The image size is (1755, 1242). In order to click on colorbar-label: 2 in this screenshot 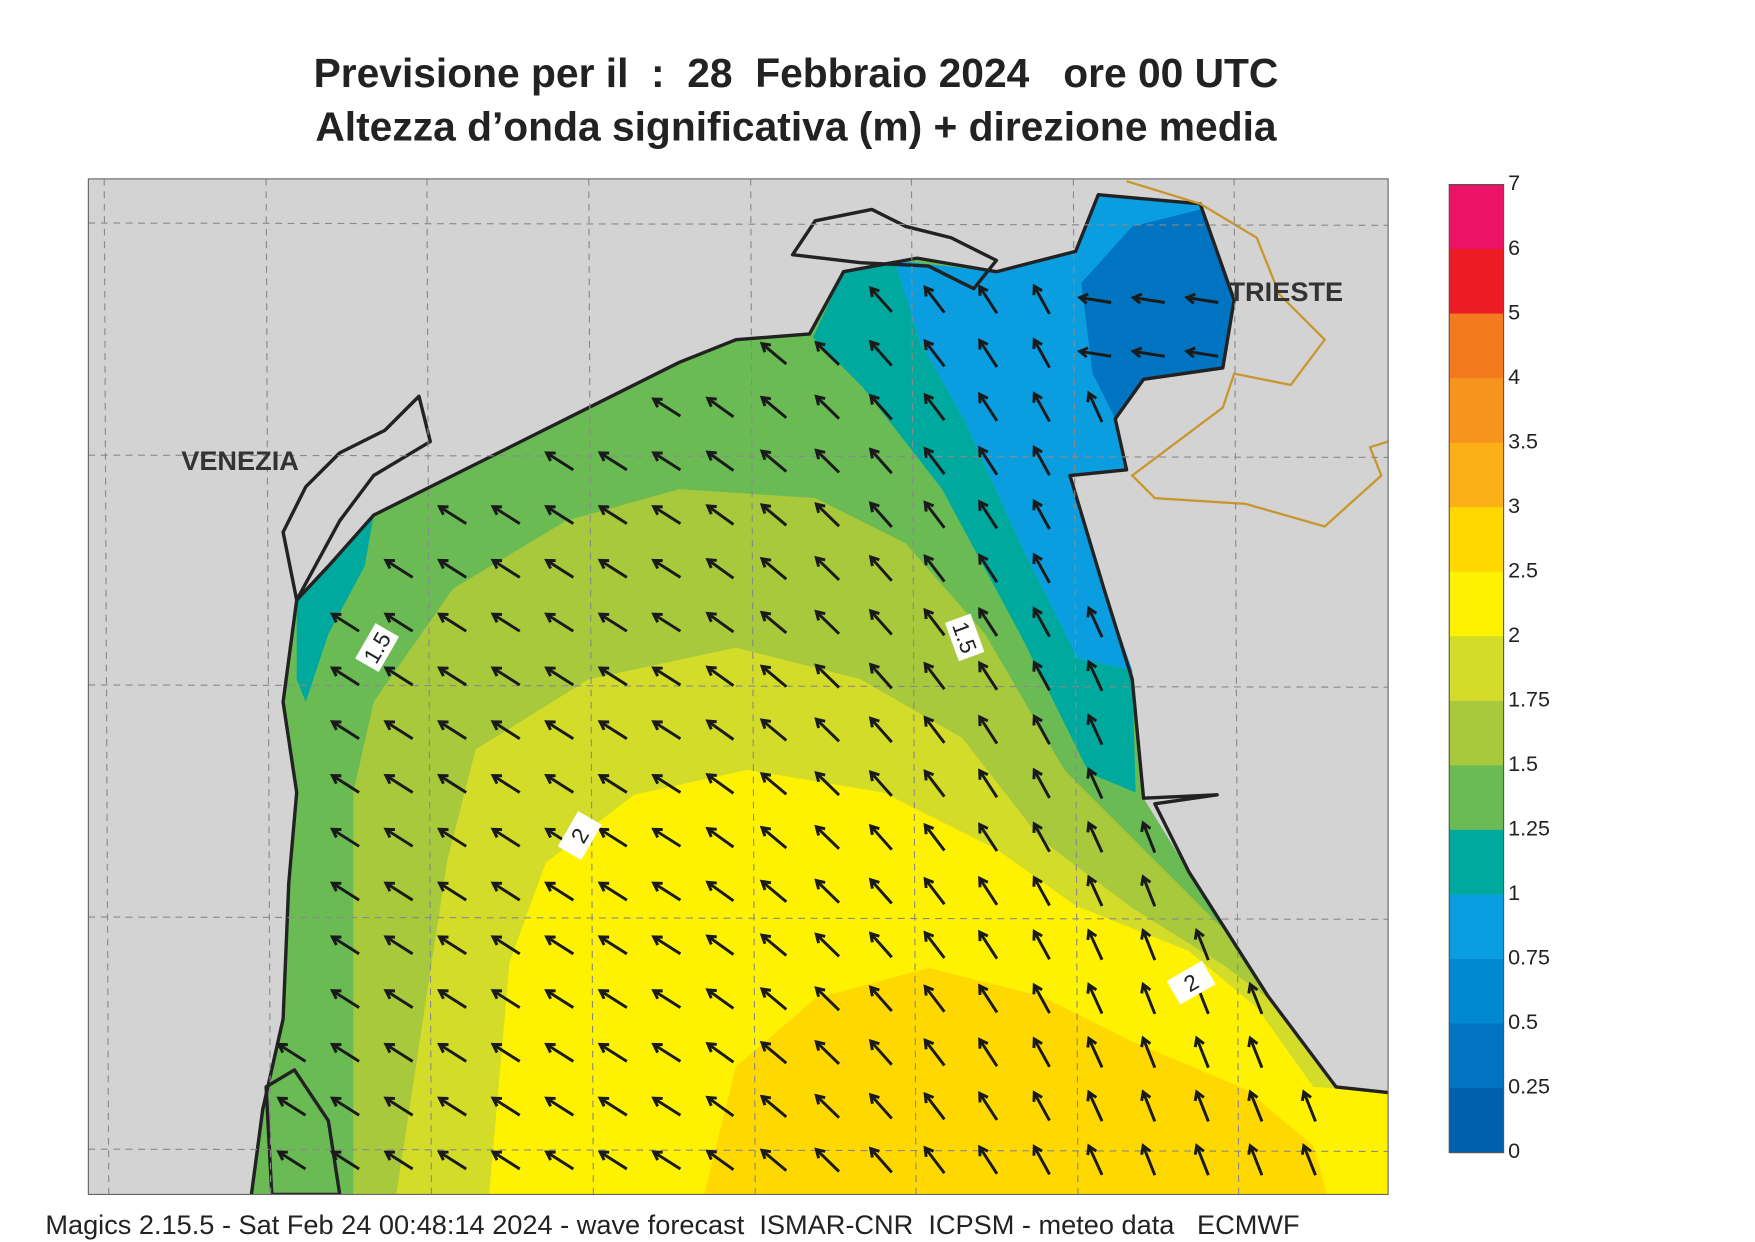, I will do `click(1514, 635)`.